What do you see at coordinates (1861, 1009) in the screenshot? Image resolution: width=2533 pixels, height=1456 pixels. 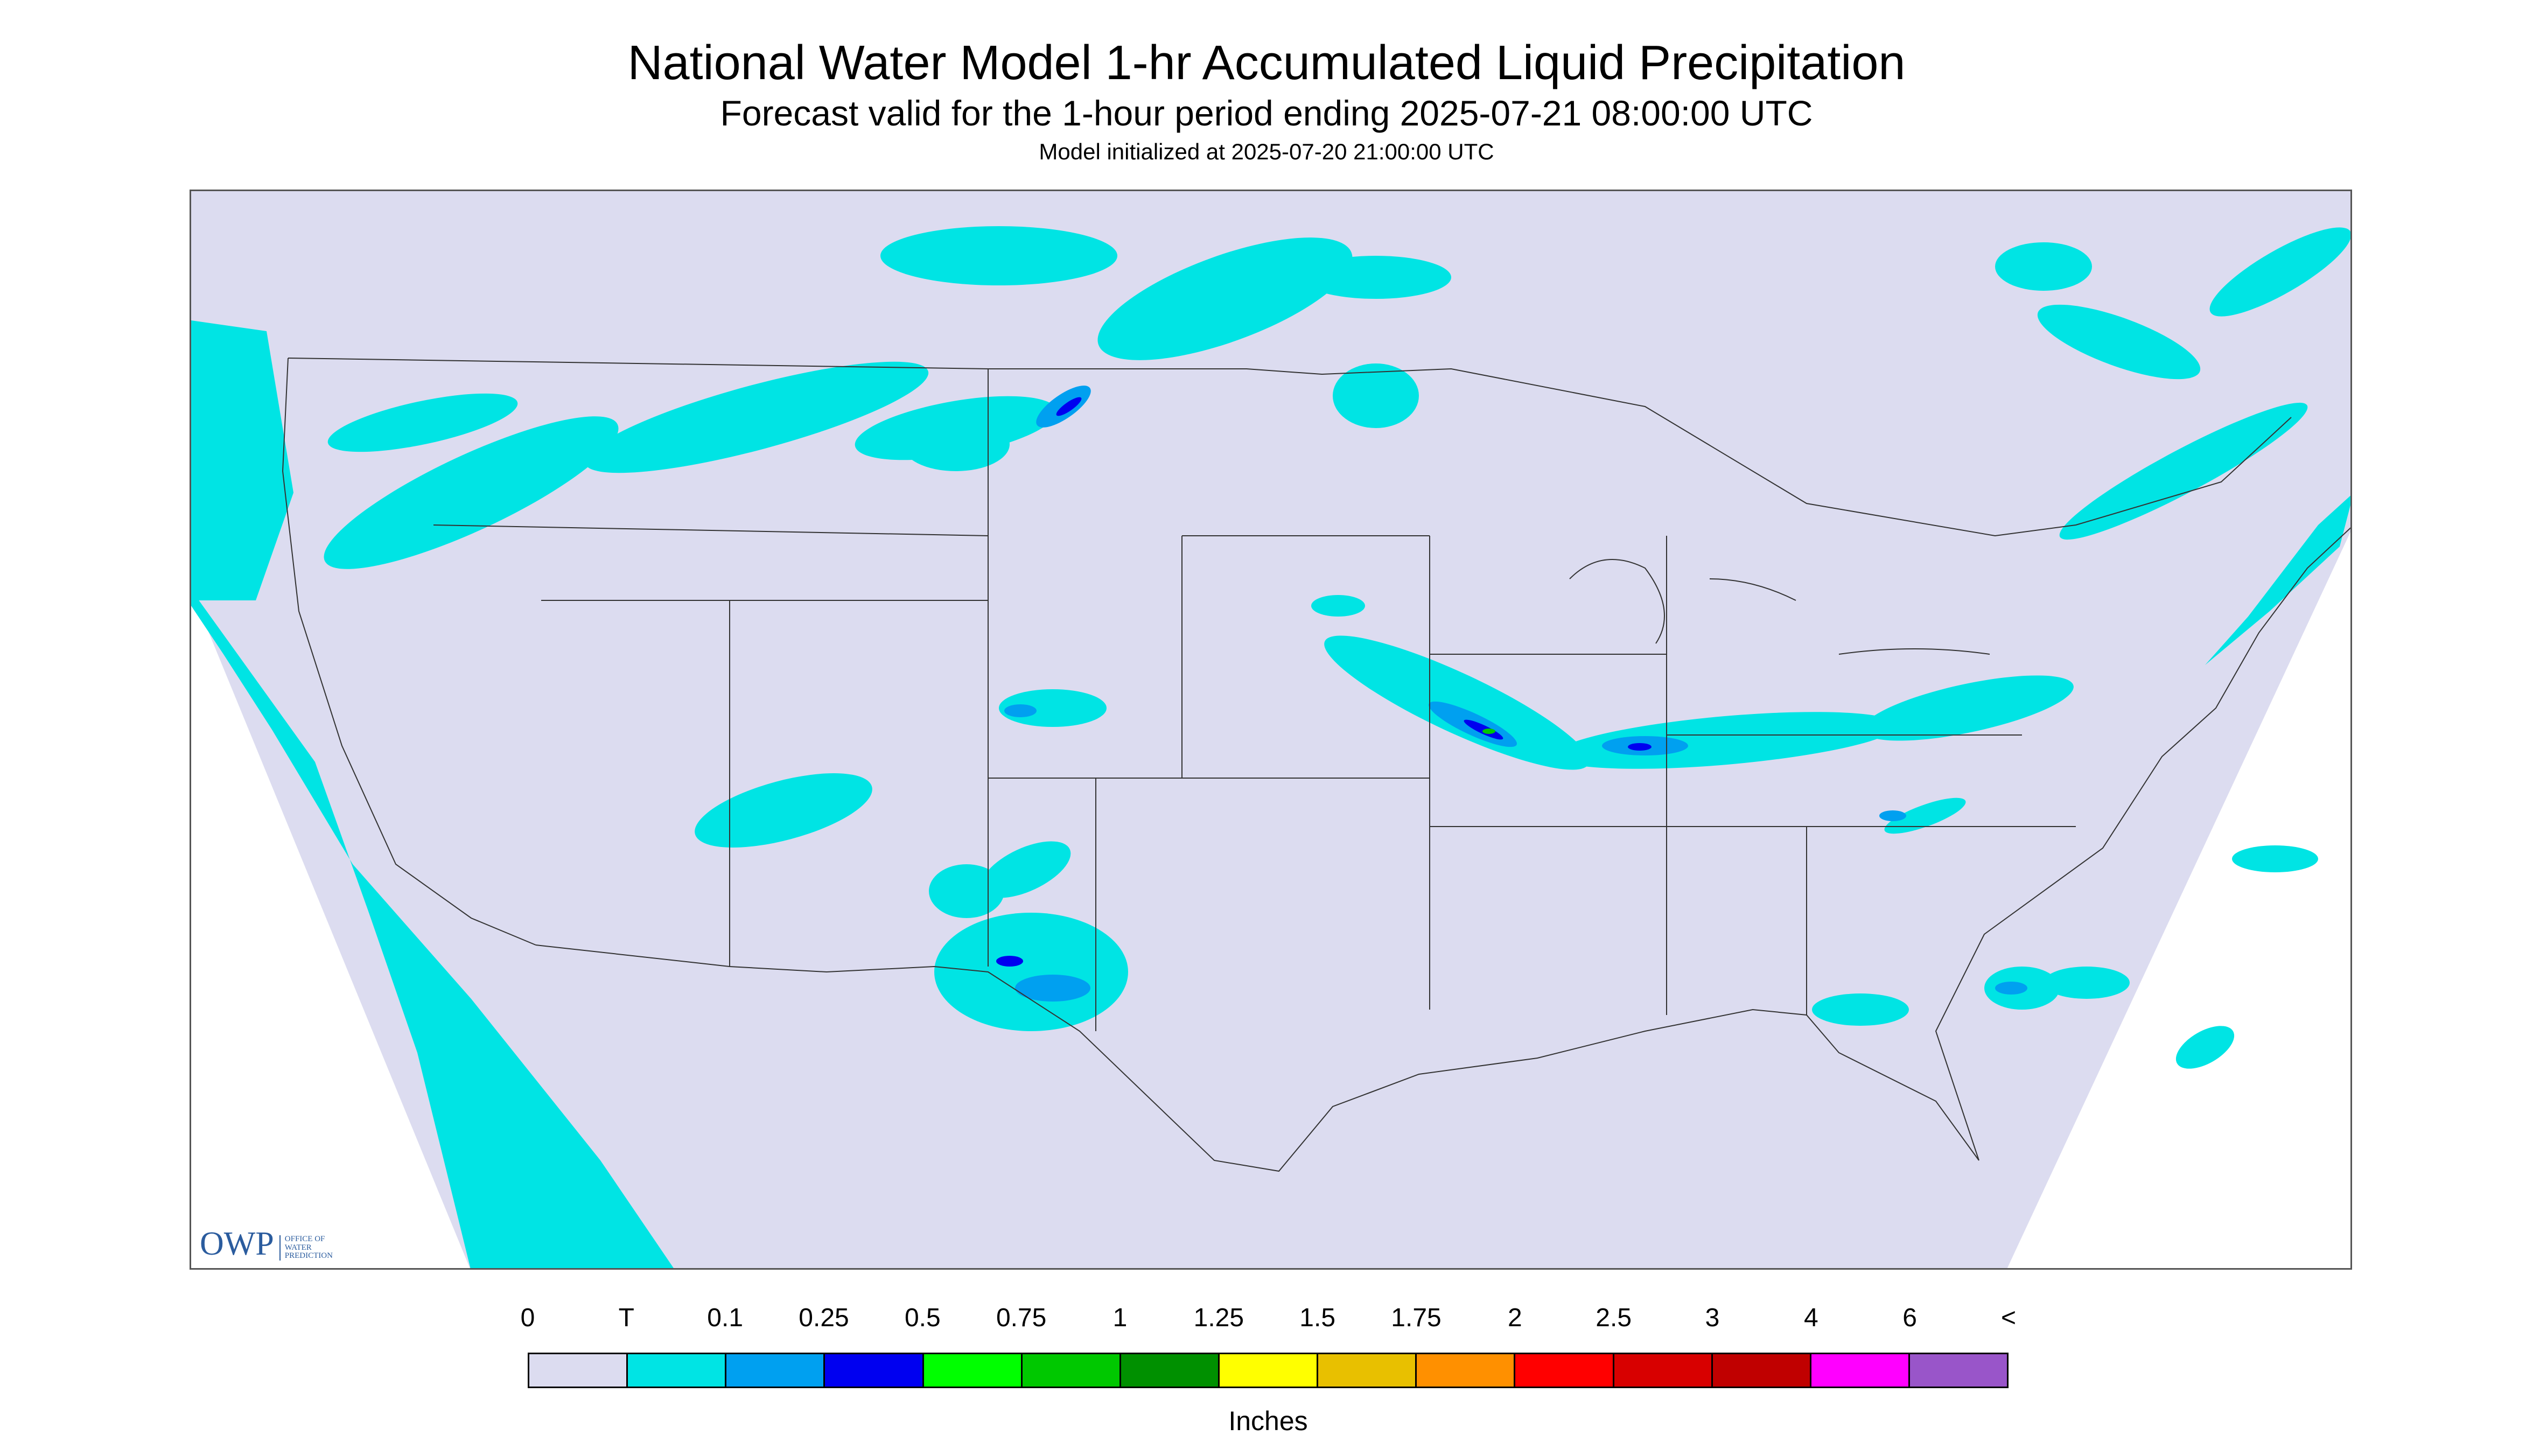 I see `gulf-precip` at bounding box center [1861, 1009].